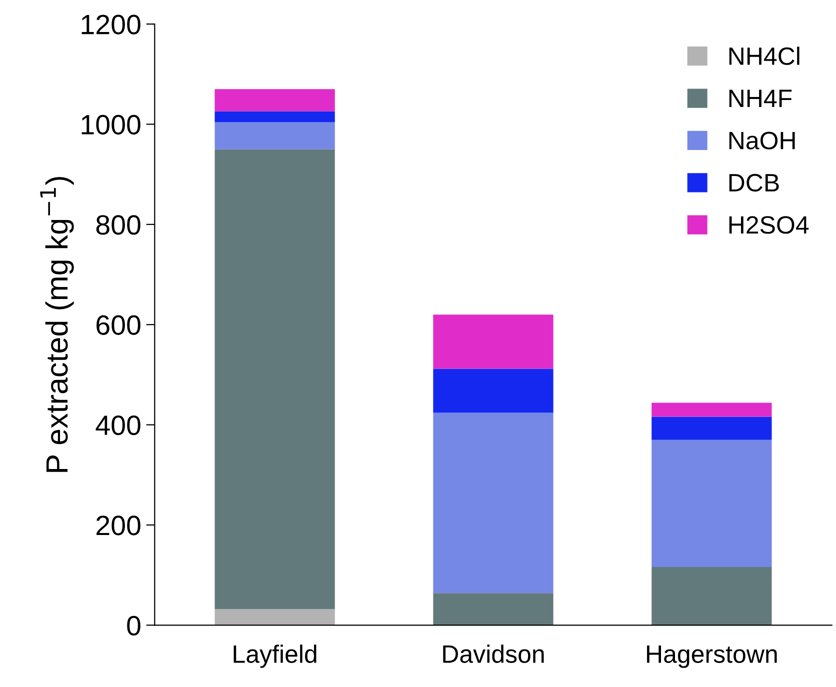  What do you see at coordinates (769, 225) in the screenshot?
I see `legend-label: H2SO4` at bounding box center [769, 225].